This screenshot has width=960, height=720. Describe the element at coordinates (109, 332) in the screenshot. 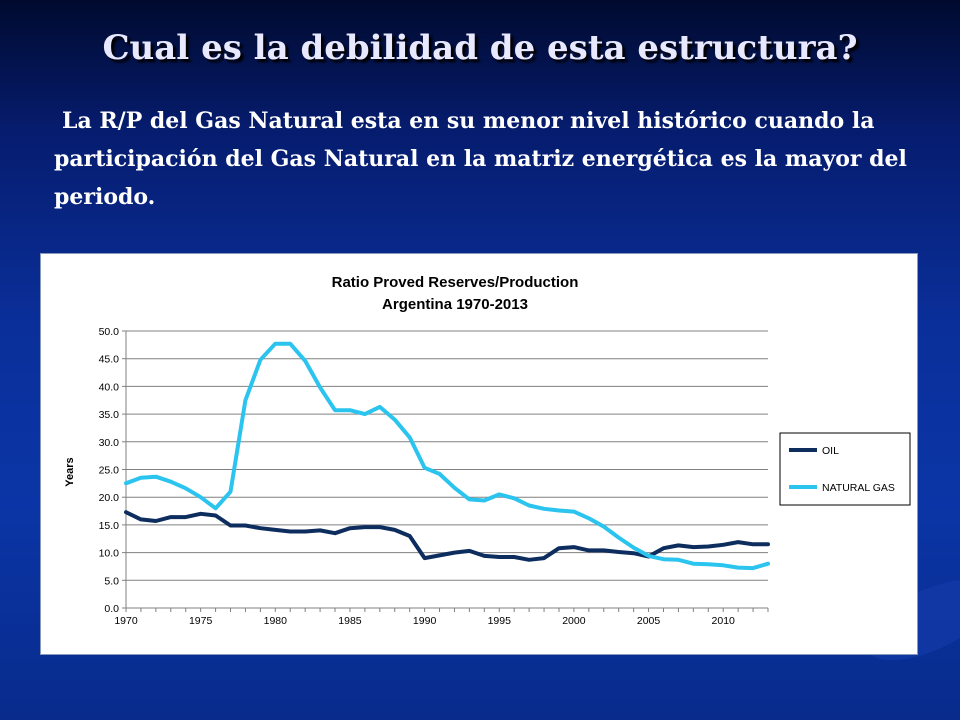

I see `y-tick-label: 50.0` at that location.